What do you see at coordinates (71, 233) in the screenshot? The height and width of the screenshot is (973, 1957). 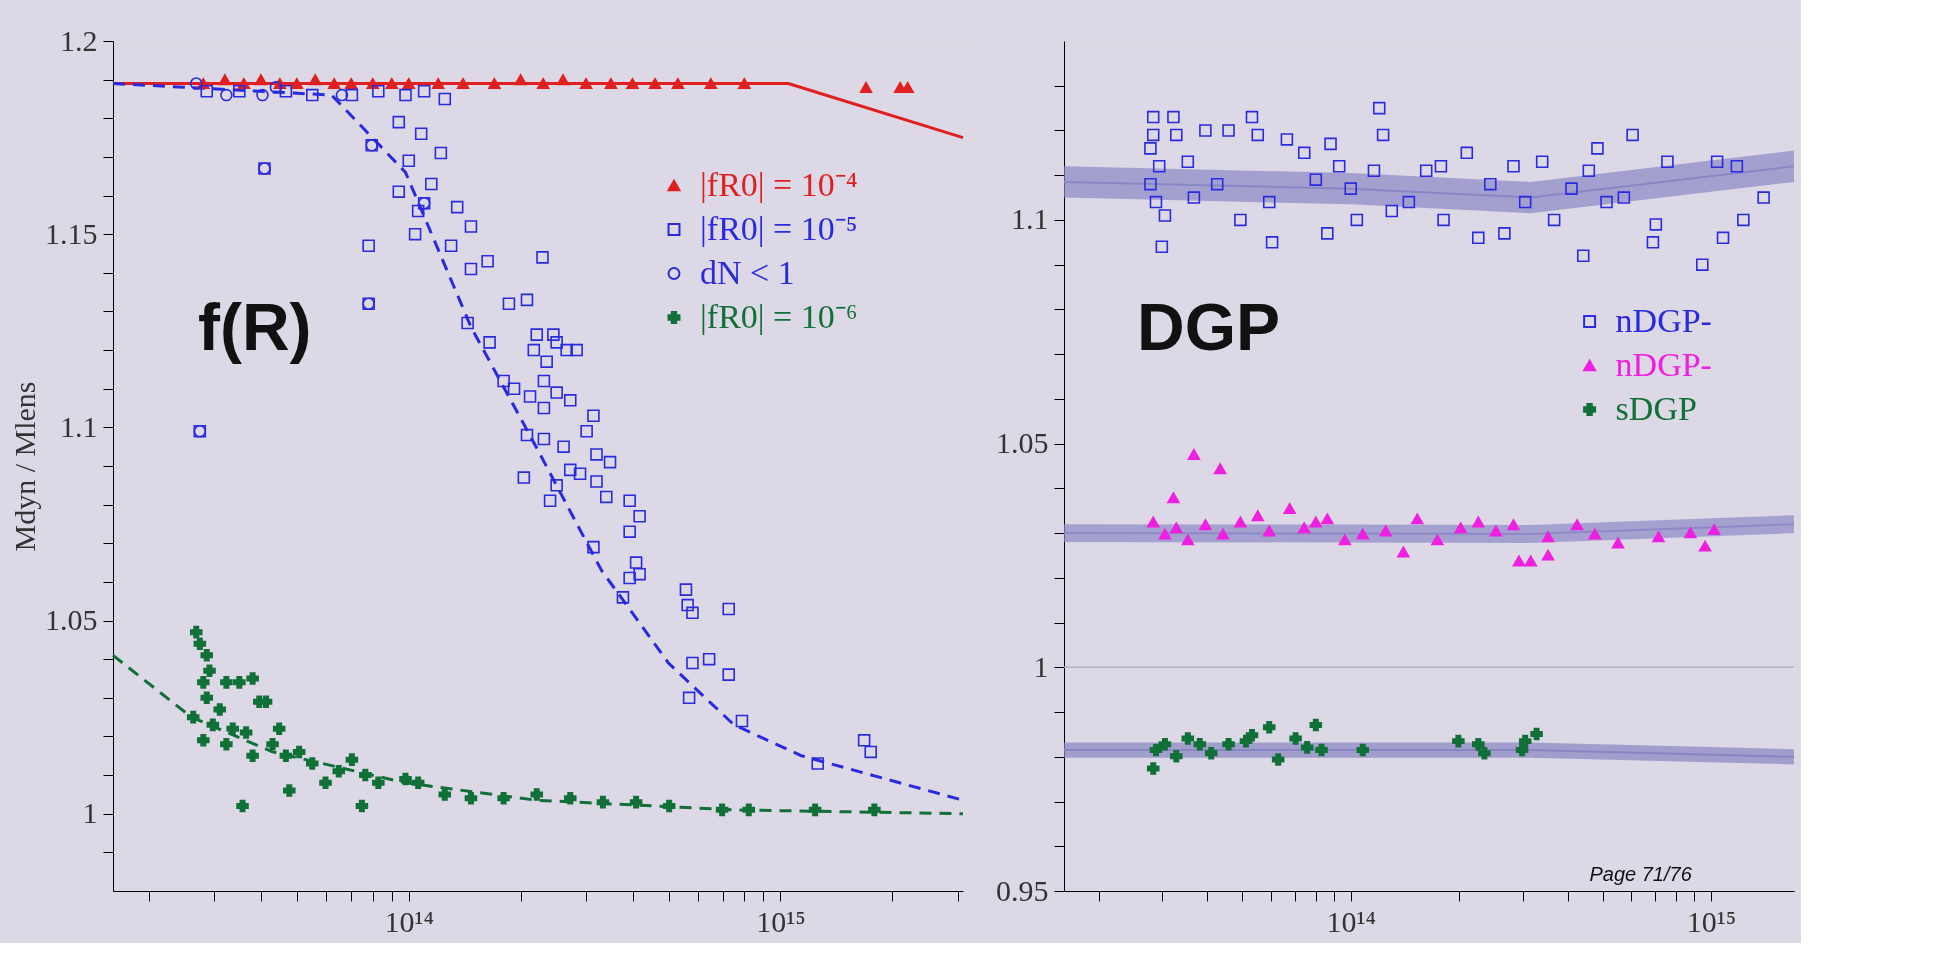 I see `y-tick-label: 1.15` at bounding box center [71, 233].